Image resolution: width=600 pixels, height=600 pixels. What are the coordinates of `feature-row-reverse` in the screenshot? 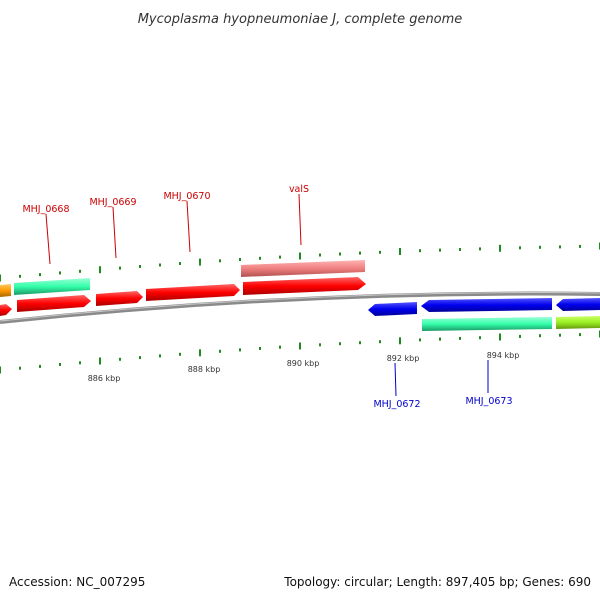 It's located at (484, 307).